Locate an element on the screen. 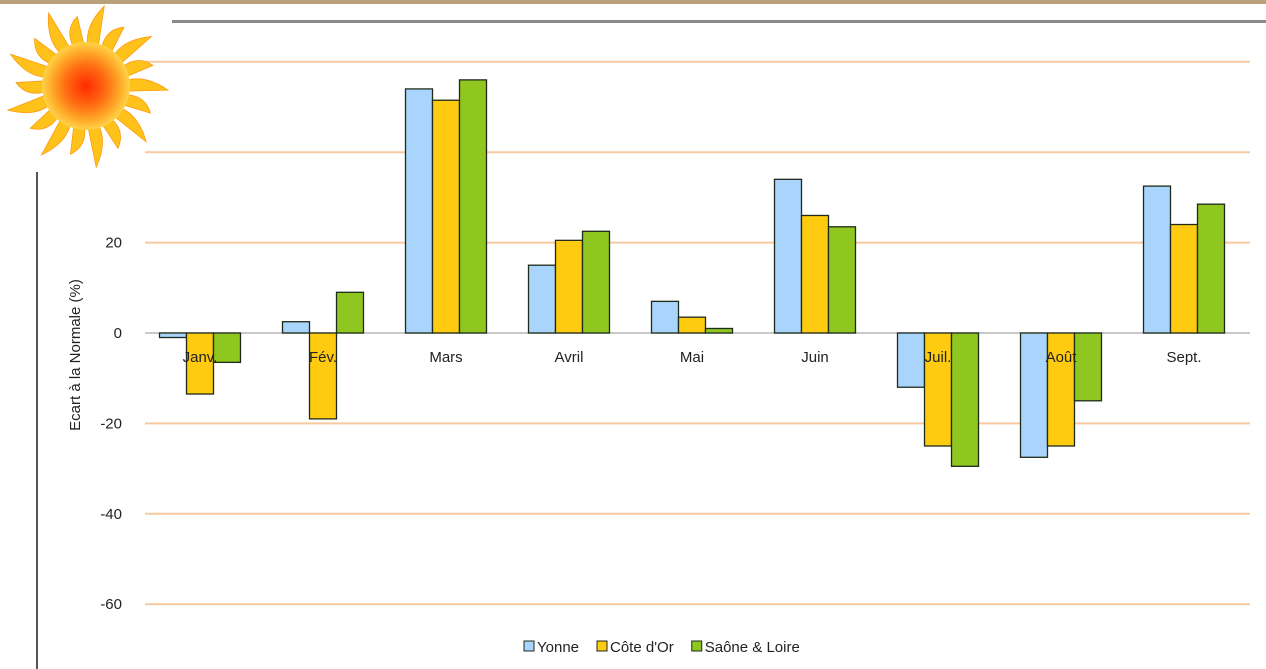 The width and height of the screenshot is (1266, 669). y-axis-title: Ecart à la Normale (%) is located at coordinates (75, 355).